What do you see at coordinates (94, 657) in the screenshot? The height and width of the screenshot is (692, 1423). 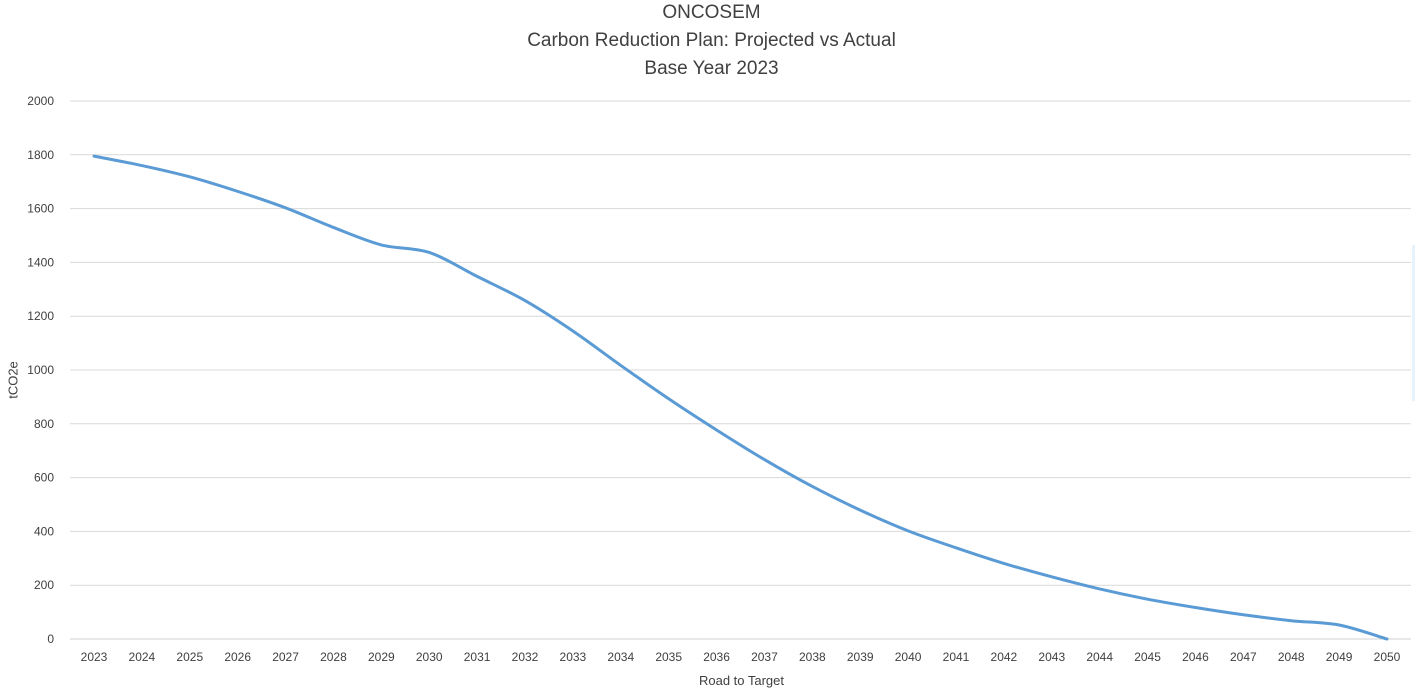 I see `x-tick-label: 2023` at bounding box center [94, 657].